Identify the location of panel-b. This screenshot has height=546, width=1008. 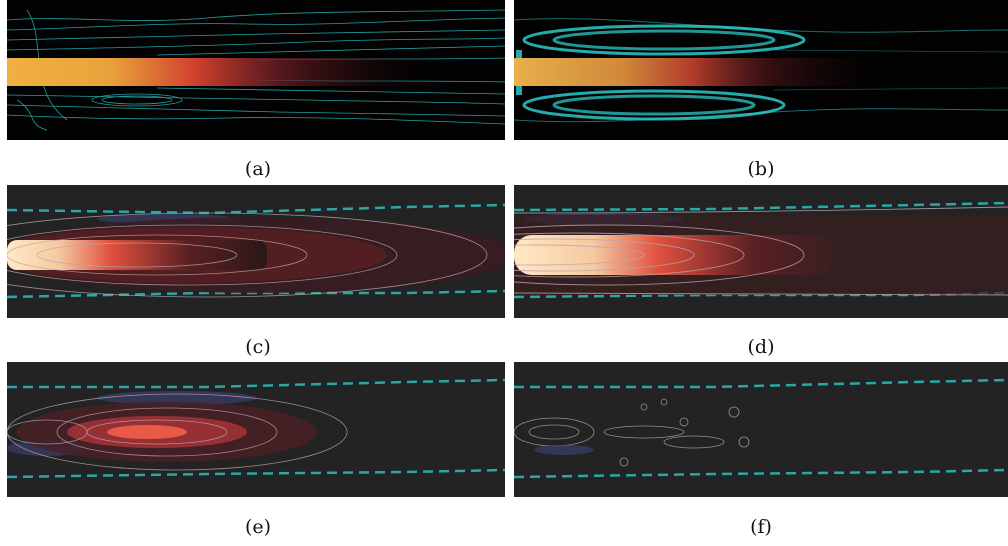
(761, 70).